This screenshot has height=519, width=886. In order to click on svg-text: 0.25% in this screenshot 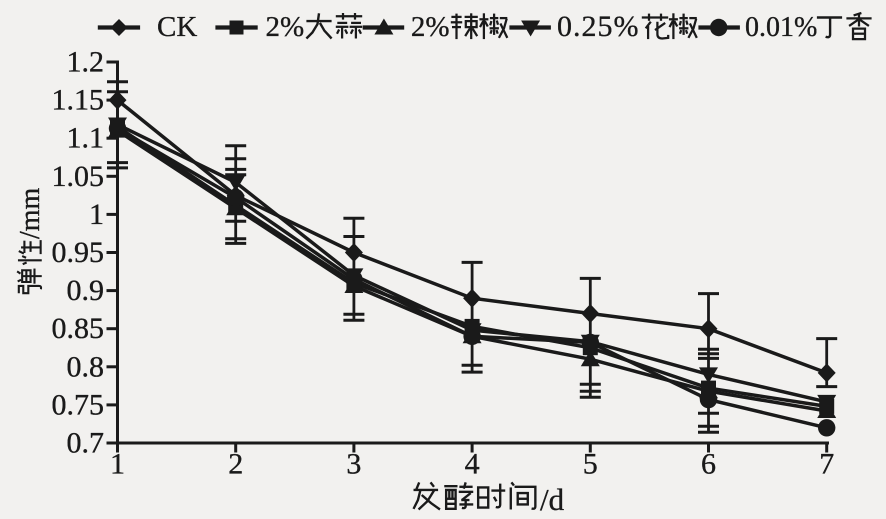, I will do `click(598, 26)`.